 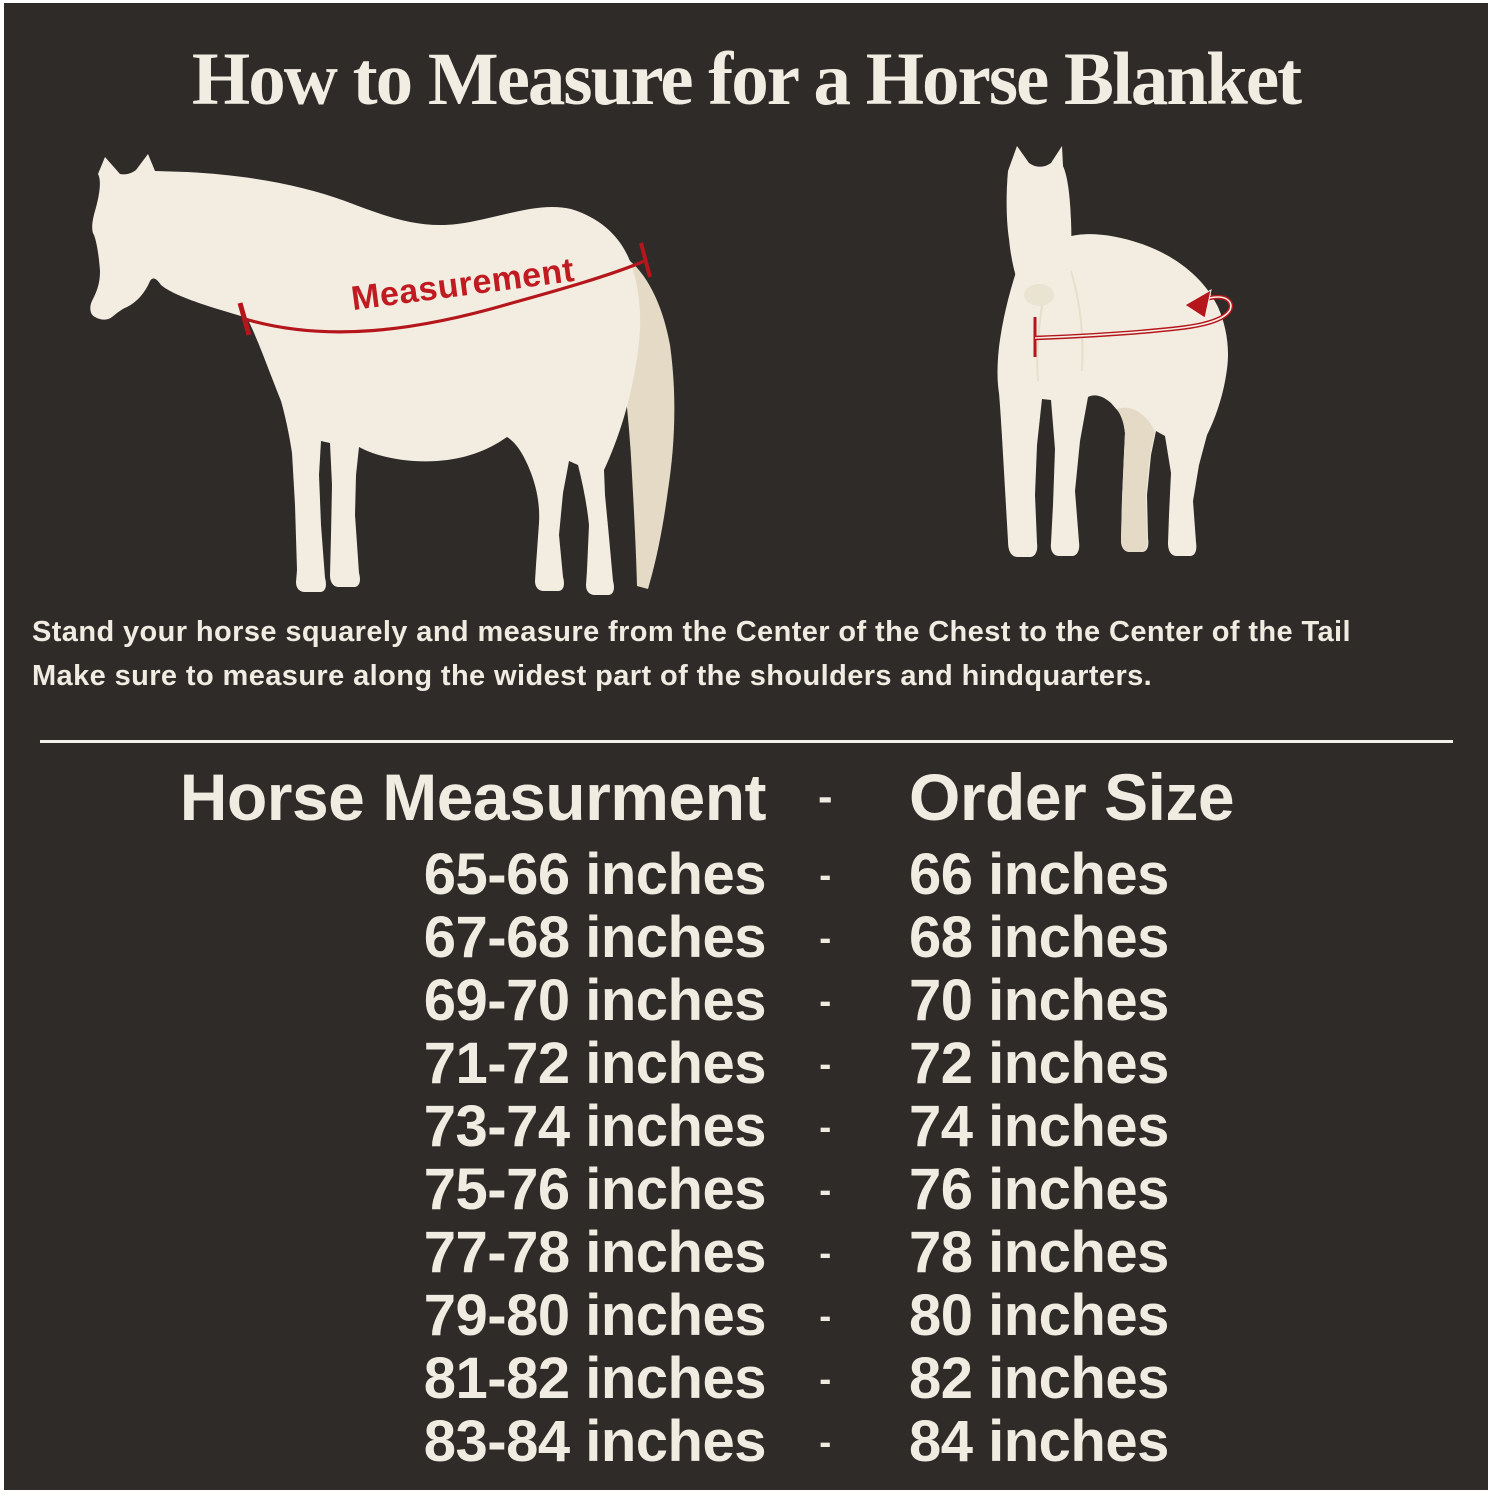 I want to click on side-horse-illustration, so click(x=382, y=374).